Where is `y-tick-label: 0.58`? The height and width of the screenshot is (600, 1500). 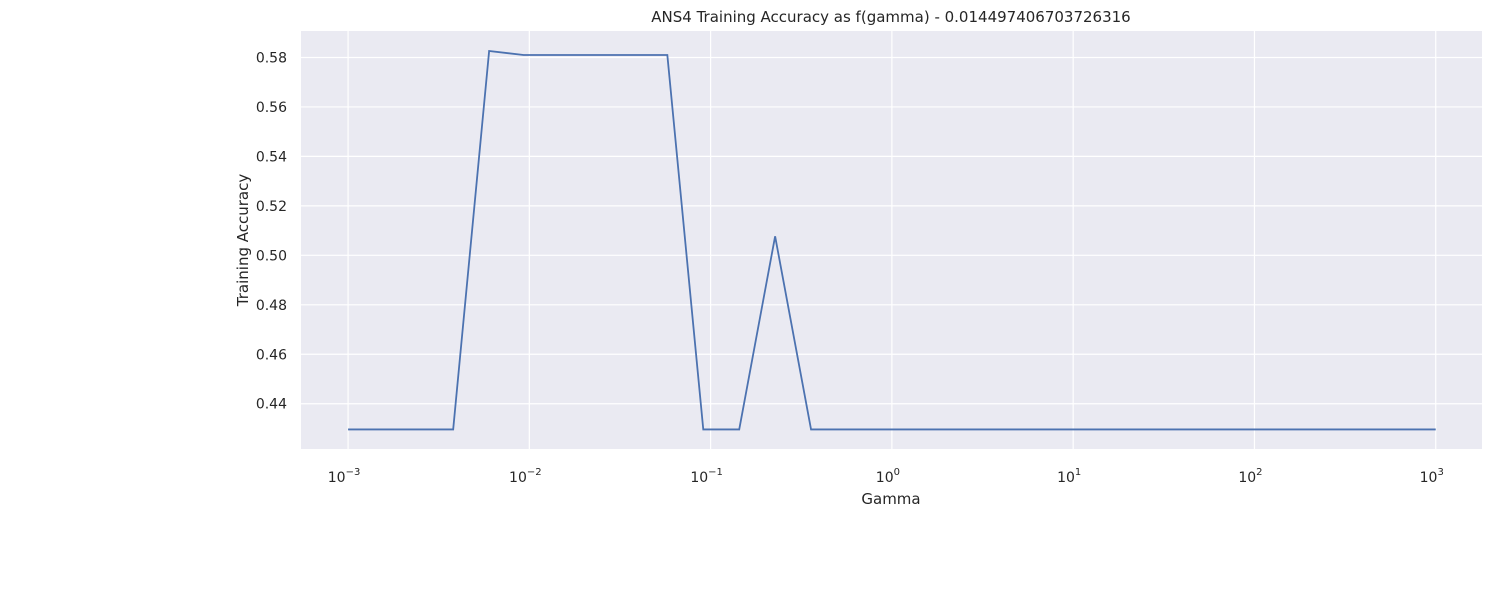 y-tick-label: 0.58 is located at coordinates (271, 58).